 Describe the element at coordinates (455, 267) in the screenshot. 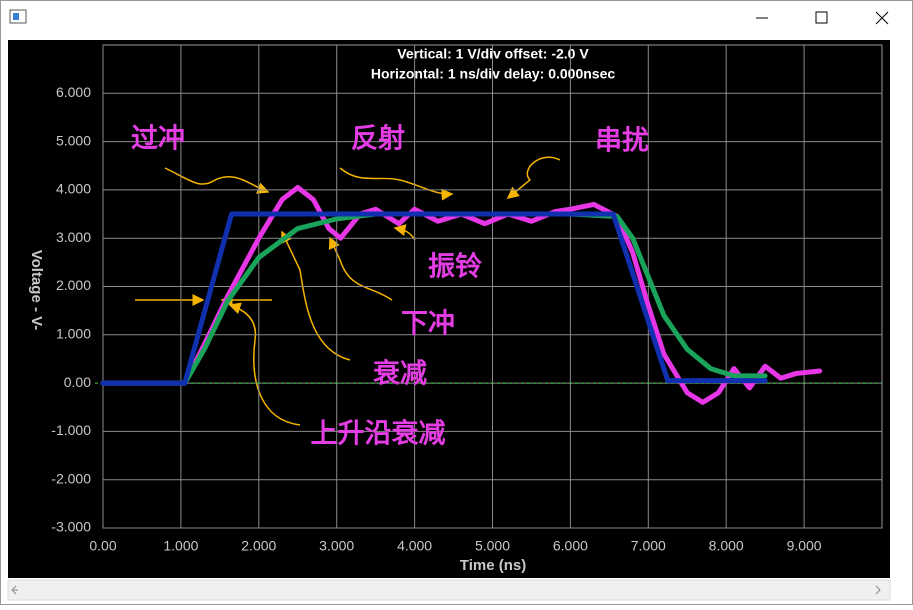

I see `annotation: 振铃` at that location.